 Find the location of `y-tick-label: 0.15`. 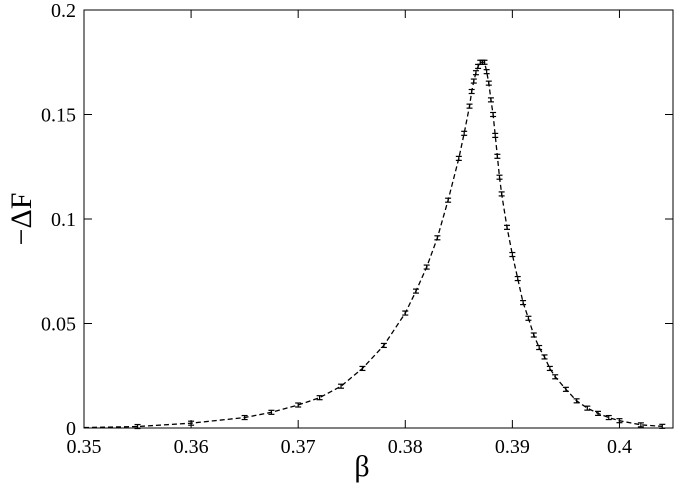

y-tick-label: 0.15 is located at coordinates (58, 116).